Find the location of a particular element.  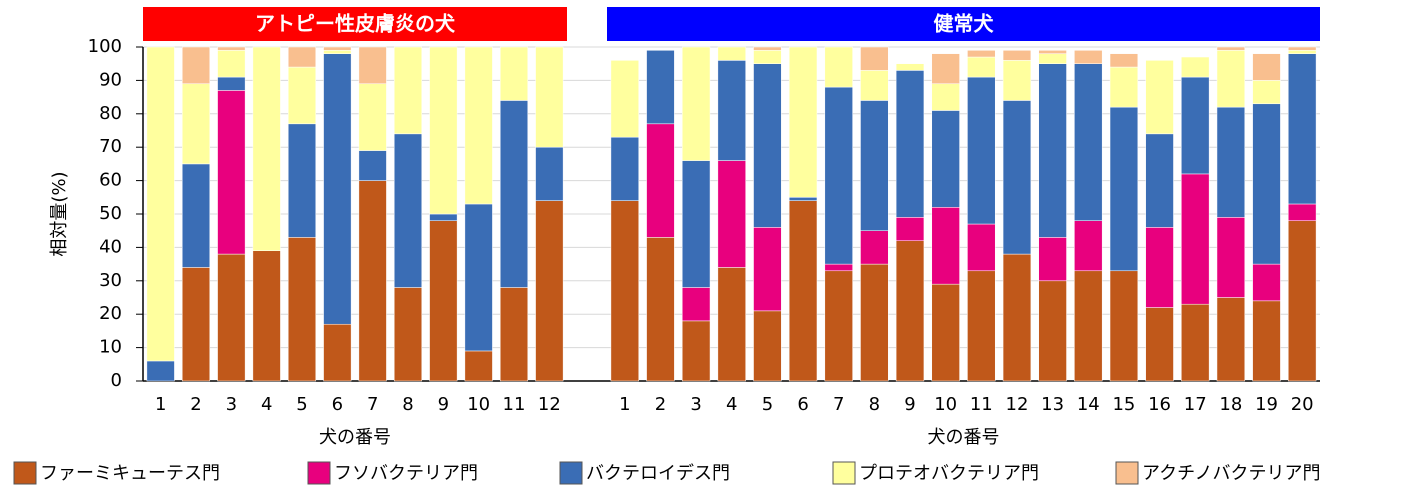

y-tick-label: 10 is located at coordinates (110, 347).